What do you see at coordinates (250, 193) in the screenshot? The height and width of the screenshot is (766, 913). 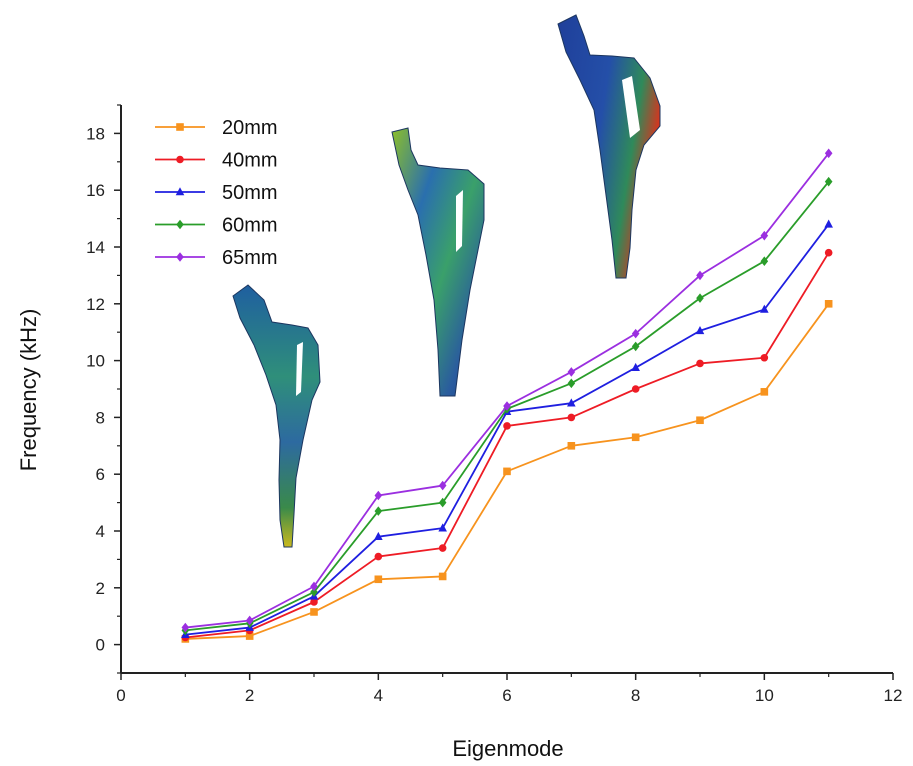 I see `legend-label: 50mm` at bounding box center [250, 193].